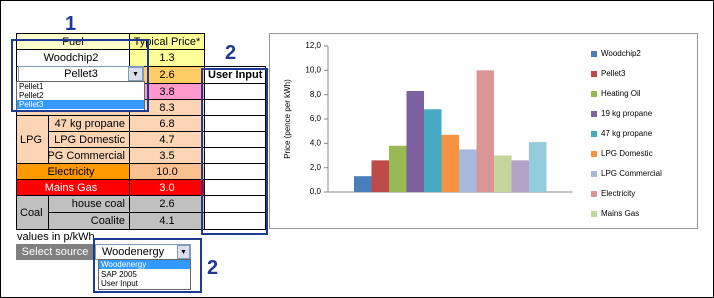 The width and height of the screenshot is (714, 298). What do you see at coordinates (31, 86) in the screenshot?
I see `dropdown-option: Pellet1` at bounding box center [31, 86].